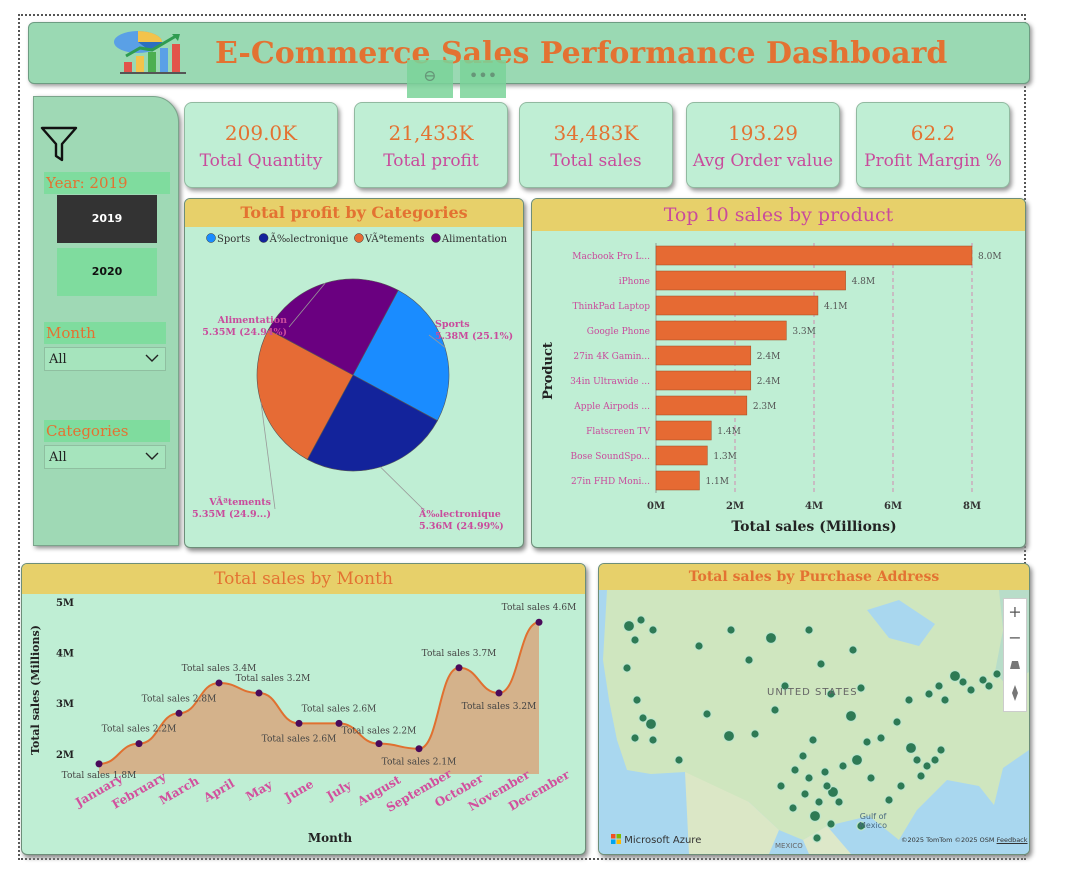 Image resolution: width=1087 pixels, height=883 pixels. I want to click on map-zoom-out-button: −, so click(1015, 637).